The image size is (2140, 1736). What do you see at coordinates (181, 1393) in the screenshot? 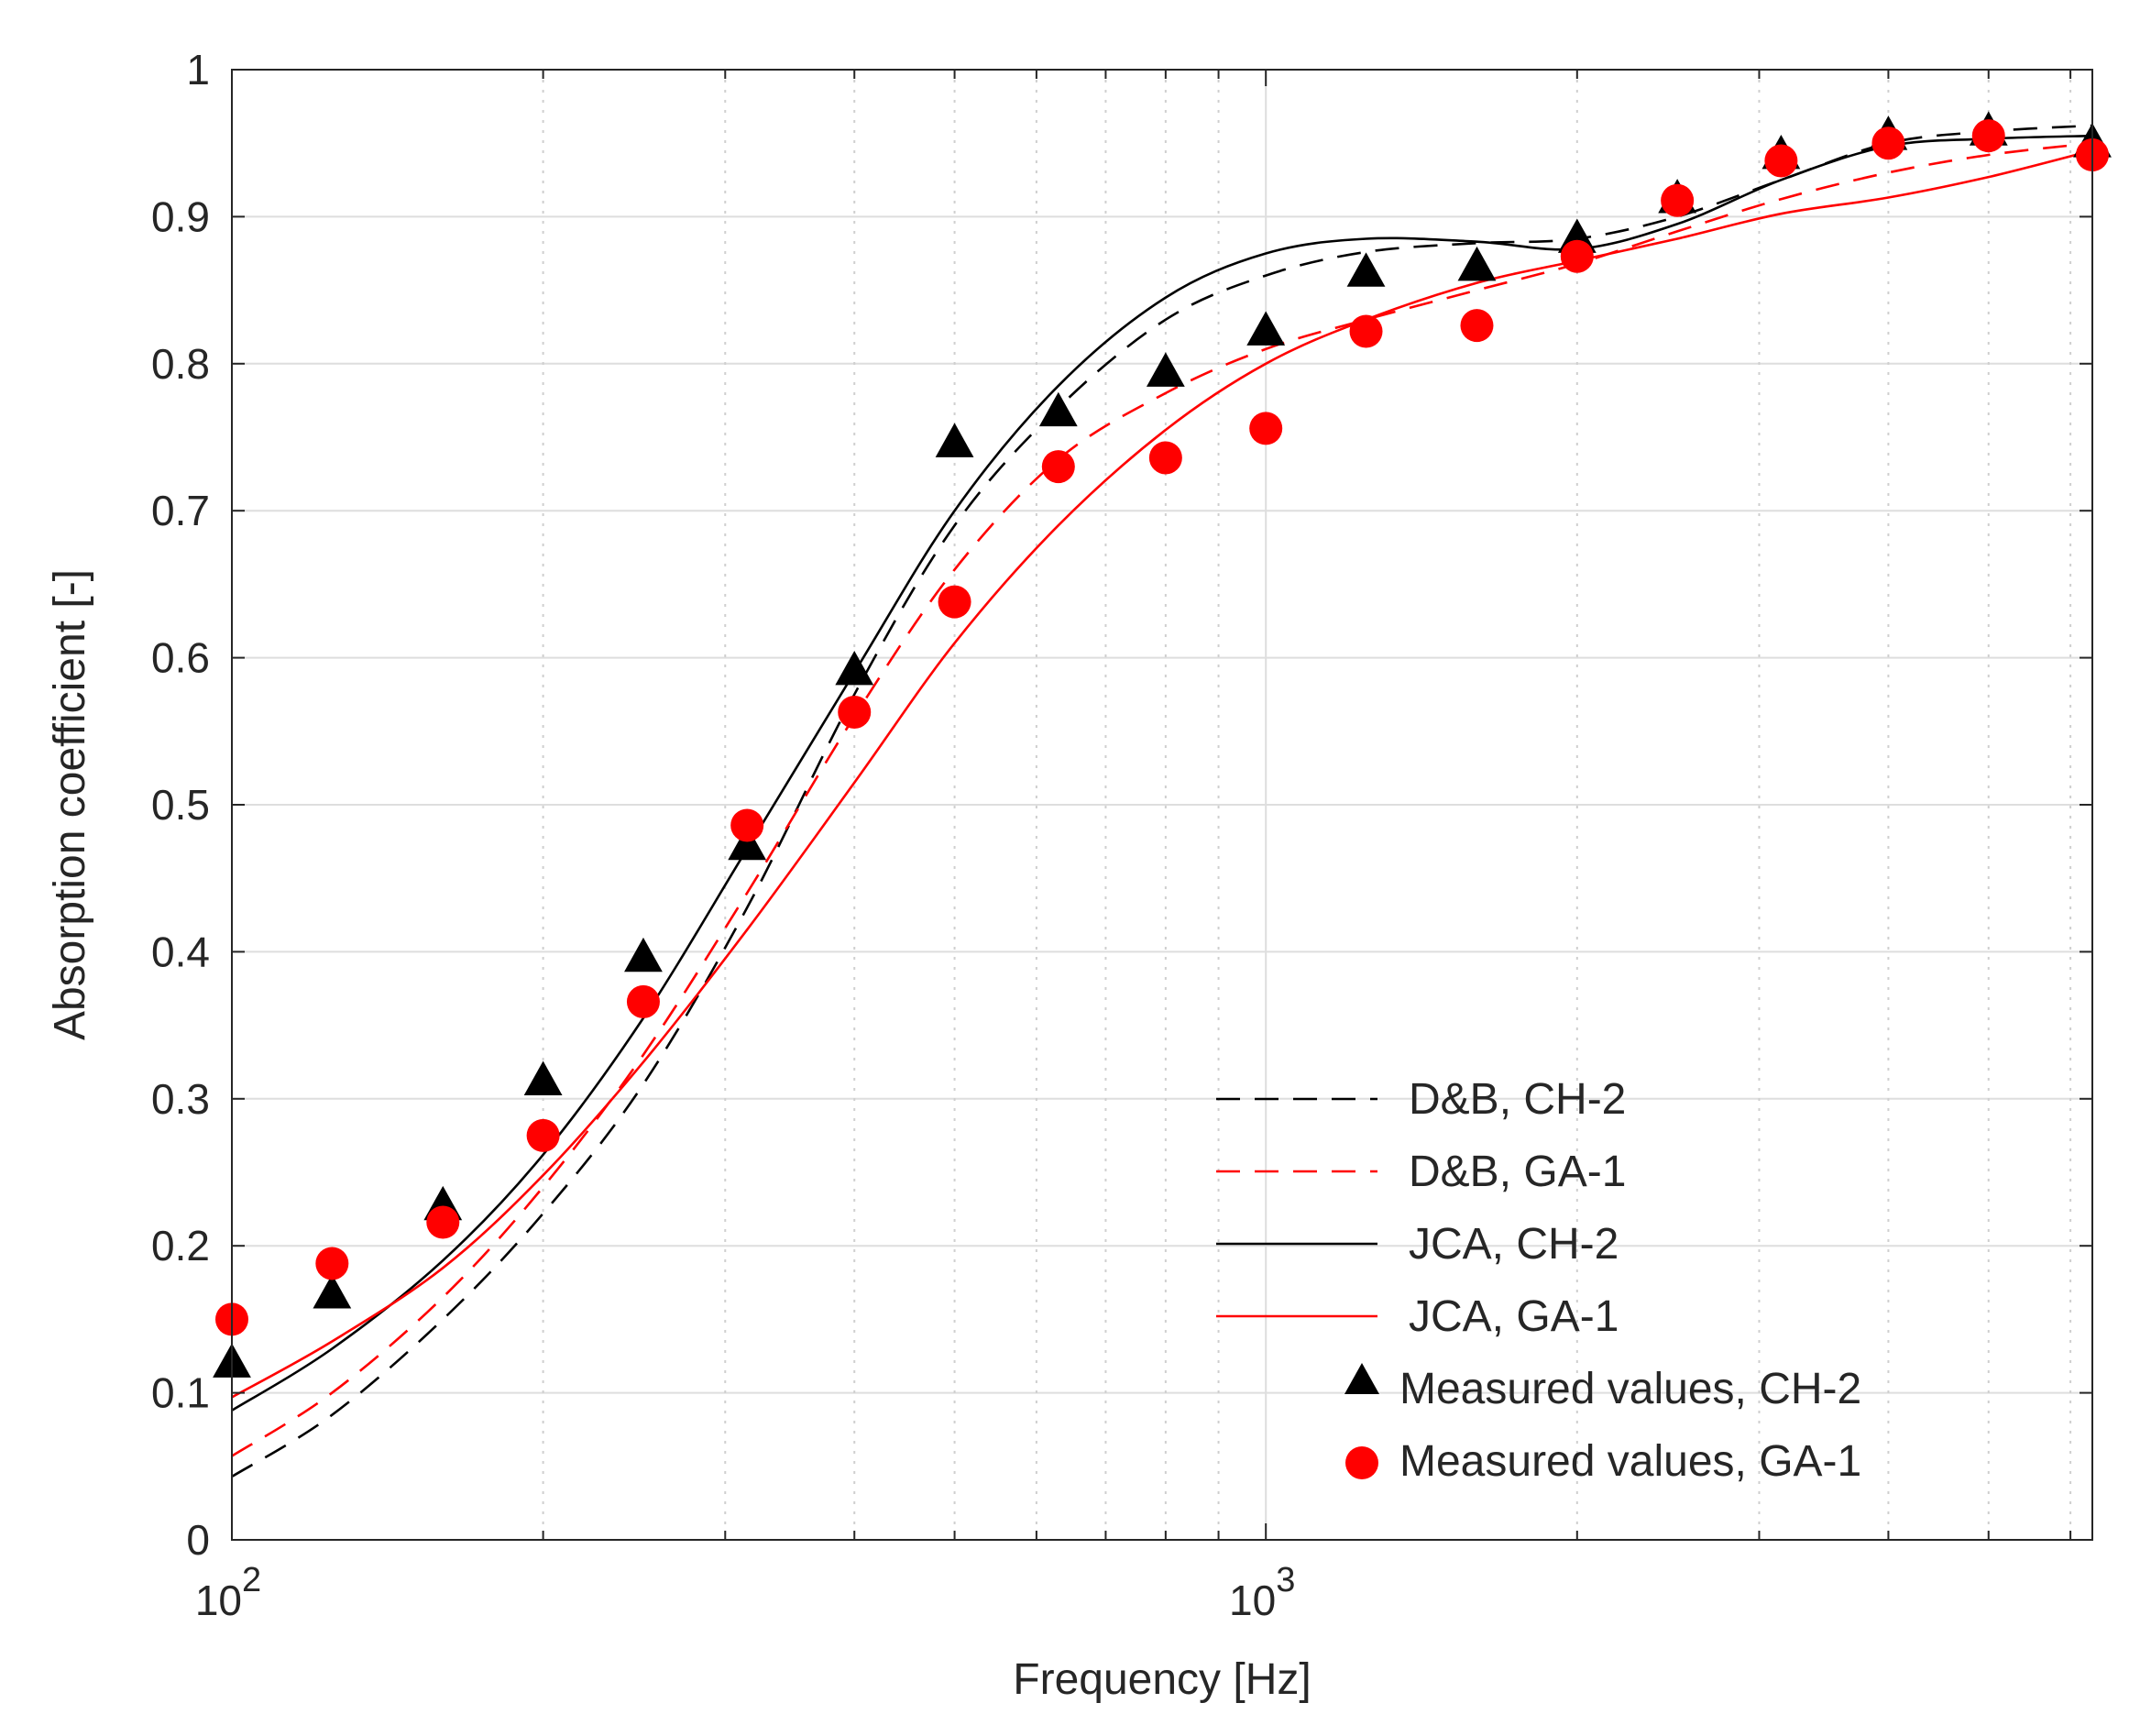
I see `y-tick-label: 0.1` at bounding box center [181, 1393].